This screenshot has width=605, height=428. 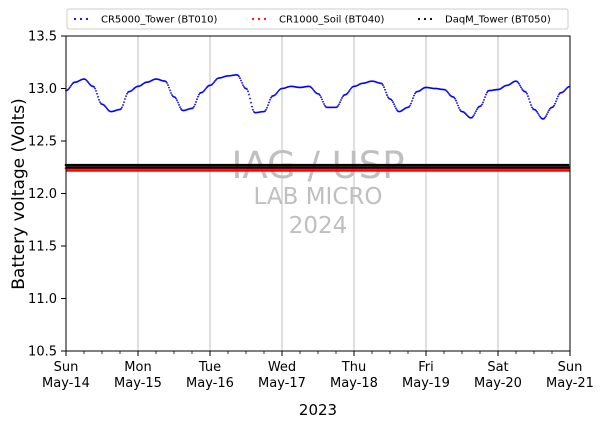 I want to click on x-tick-label-day: Sat, so click(x=497, y=367).